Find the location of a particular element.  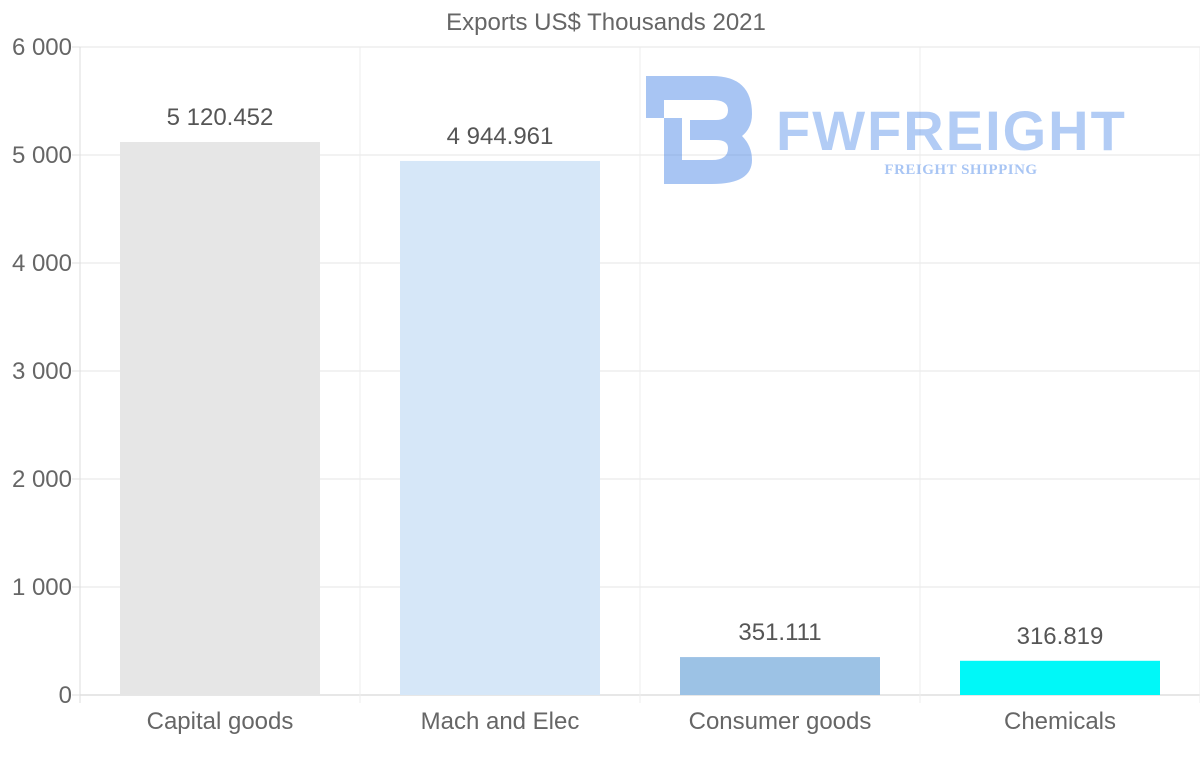

fw-logo-icon is located at coordinates (699, 130).